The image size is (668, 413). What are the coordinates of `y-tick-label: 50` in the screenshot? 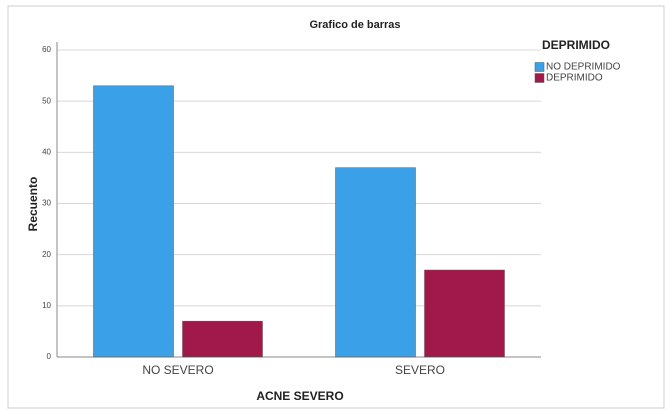 It's located at (46, 100).